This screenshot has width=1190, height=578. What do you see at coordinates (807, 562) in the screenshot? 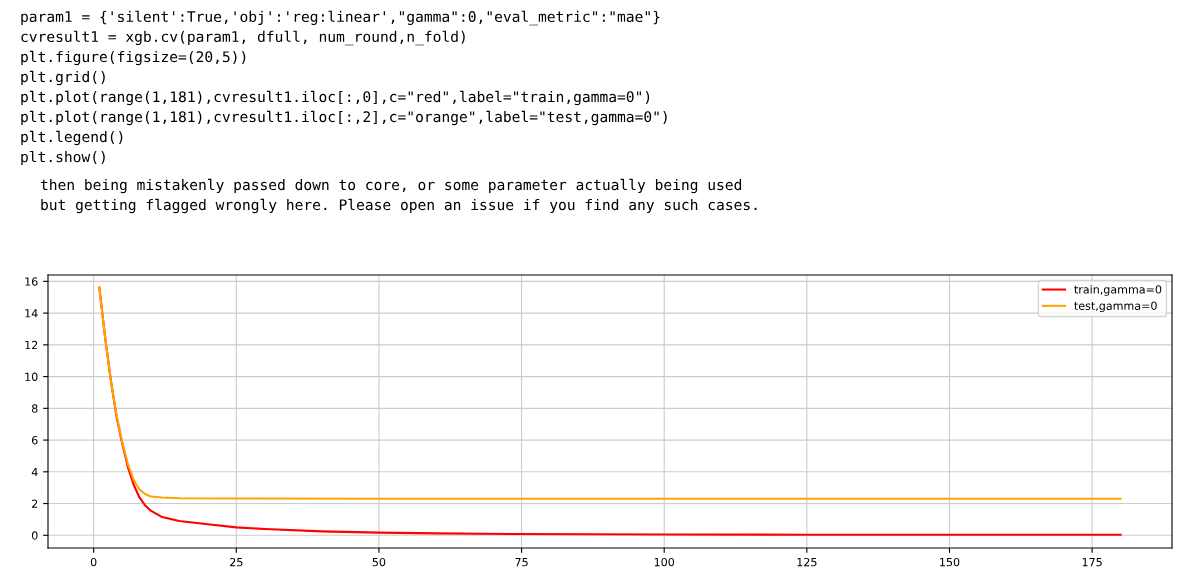
I see `x-tick-label: 125` at bounding box center [807, 562].